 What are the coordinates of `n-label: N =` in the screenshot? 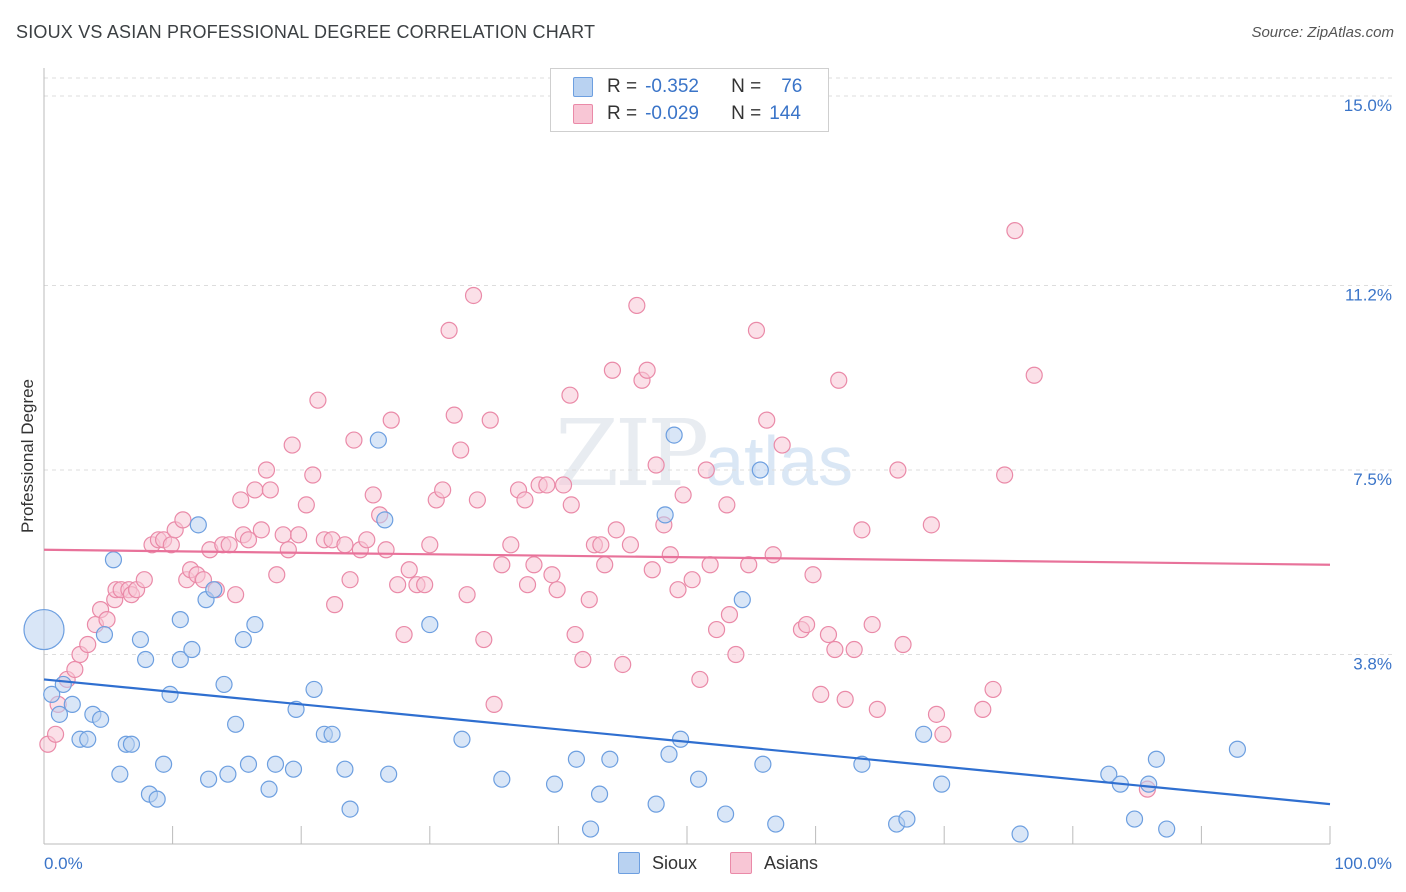 It's located at (746, 113).